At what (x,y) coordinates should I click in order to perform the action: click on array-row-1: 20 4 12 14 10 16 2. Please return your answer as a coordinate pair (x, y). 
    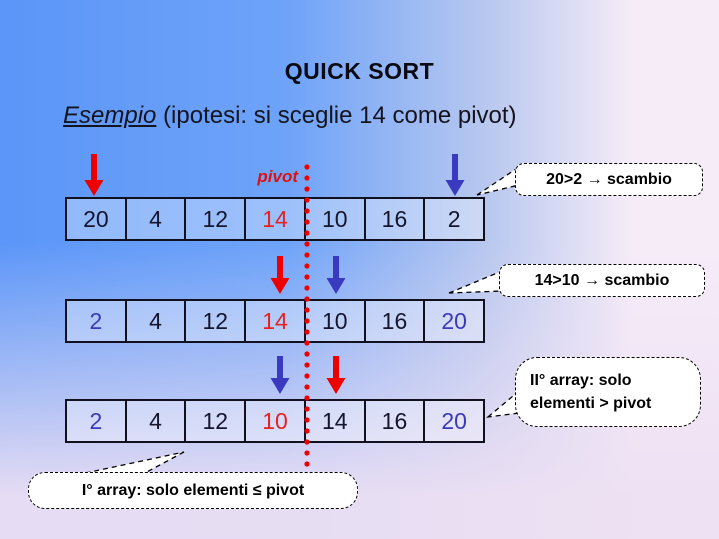
    Looking at the image, I should click on (275, 219).